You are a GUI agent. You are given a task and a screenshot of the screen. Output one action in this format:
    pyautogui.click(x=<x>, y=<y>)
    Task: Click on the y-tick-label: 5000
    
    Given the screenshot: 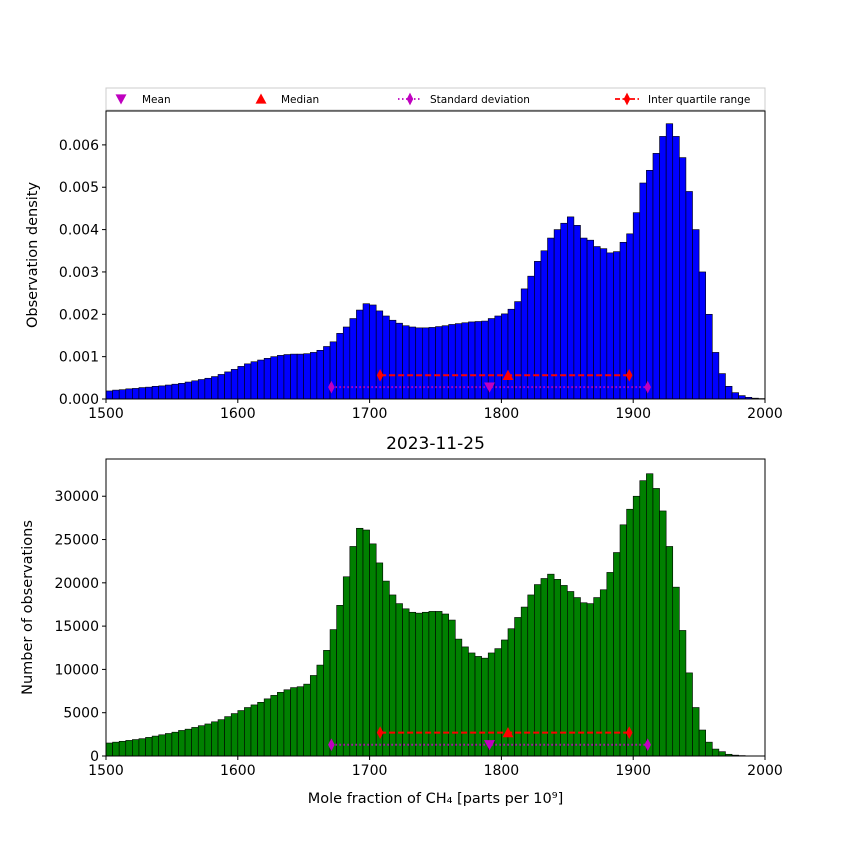 What is the action you would take?
    pyautogui.click(x=81, y=714)
    